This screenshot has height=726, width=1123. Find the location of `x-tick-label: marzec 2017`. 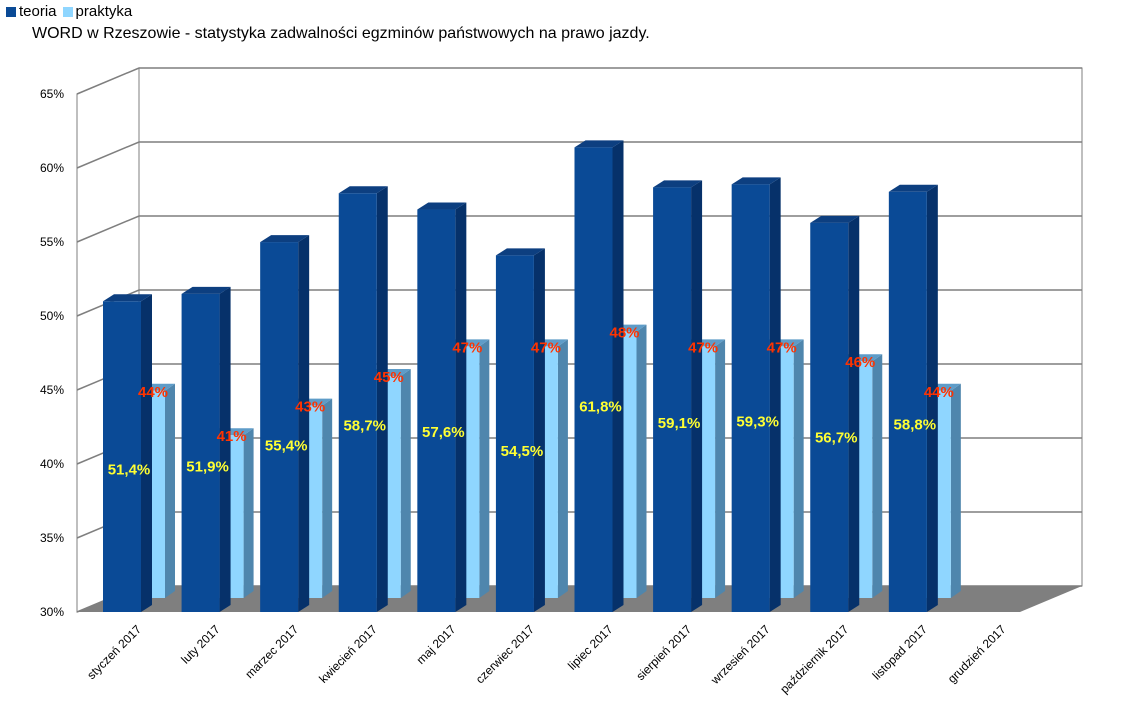

x-tick-label: marzec 2017 is located at coordinates (271, 651).